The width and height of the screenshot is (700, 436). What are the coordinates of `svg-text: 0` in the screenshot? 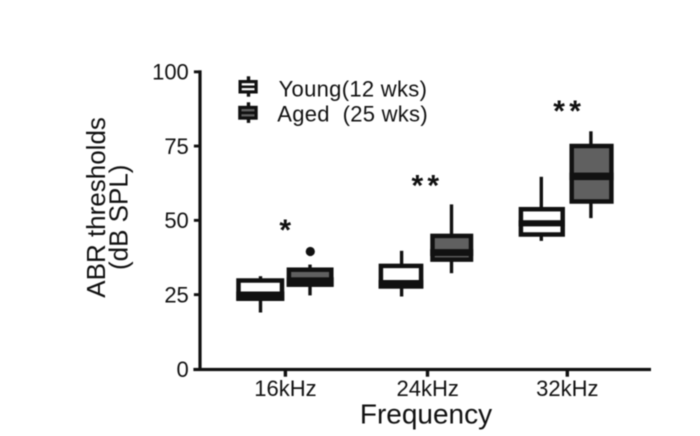 It's located at (183, 369).